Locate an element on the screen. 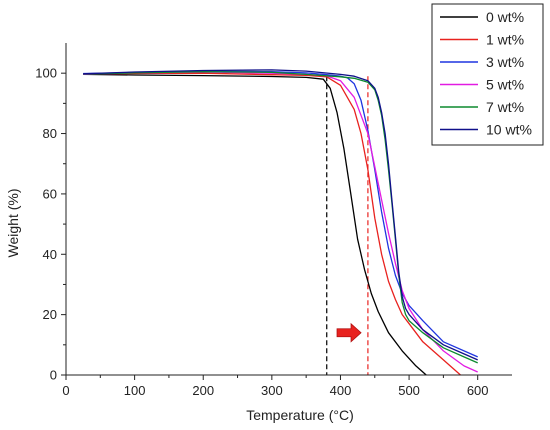  legend-label: 0 wt% is located at coordinates (505, 17).